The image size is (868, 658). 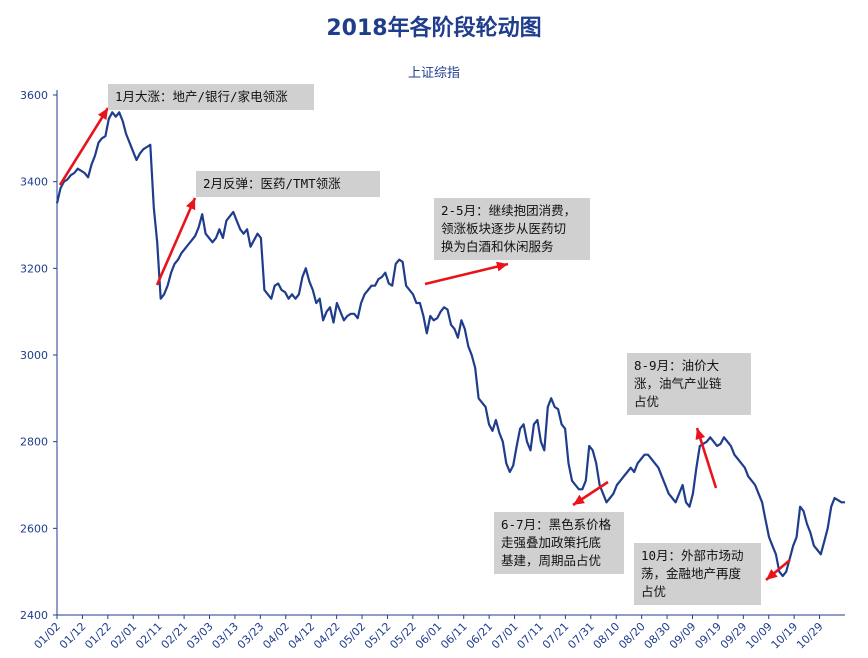 I want to click on x-tick-label: 10/19, so click(x=785, y=636).